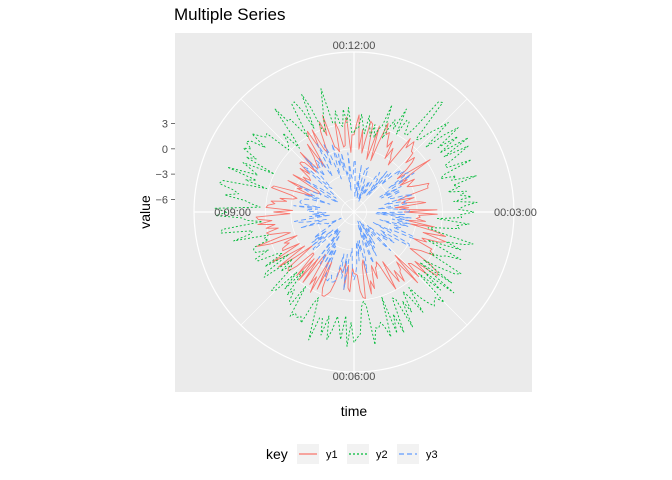 This screenshot has width=672, height=480. I want to click on legend-title: key, so click(277, 454).